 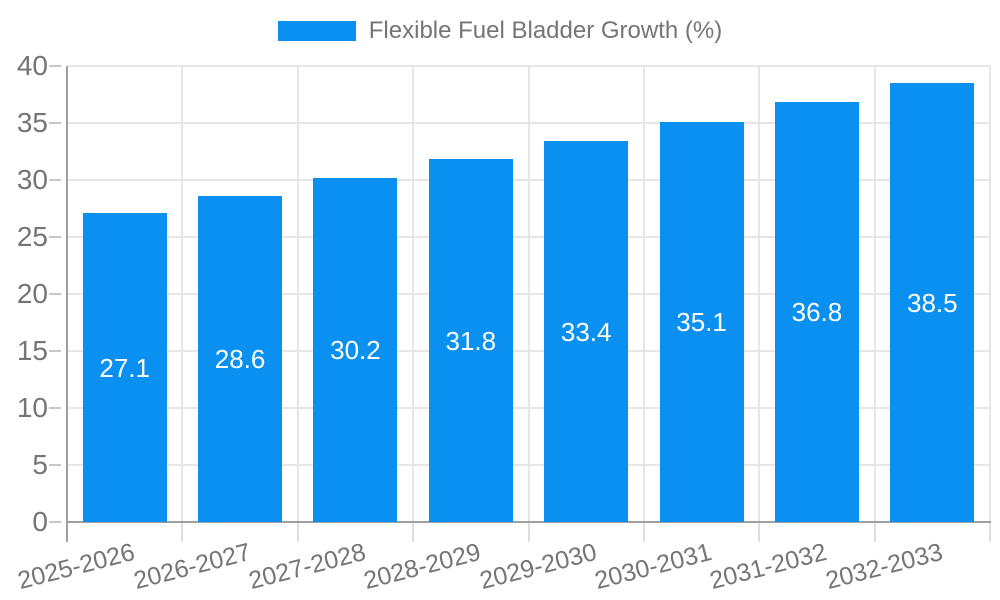 What do you see at coordinates (316, 31) in the screenshot?
I see `legend-swatch` at bounding box center [316, 31].